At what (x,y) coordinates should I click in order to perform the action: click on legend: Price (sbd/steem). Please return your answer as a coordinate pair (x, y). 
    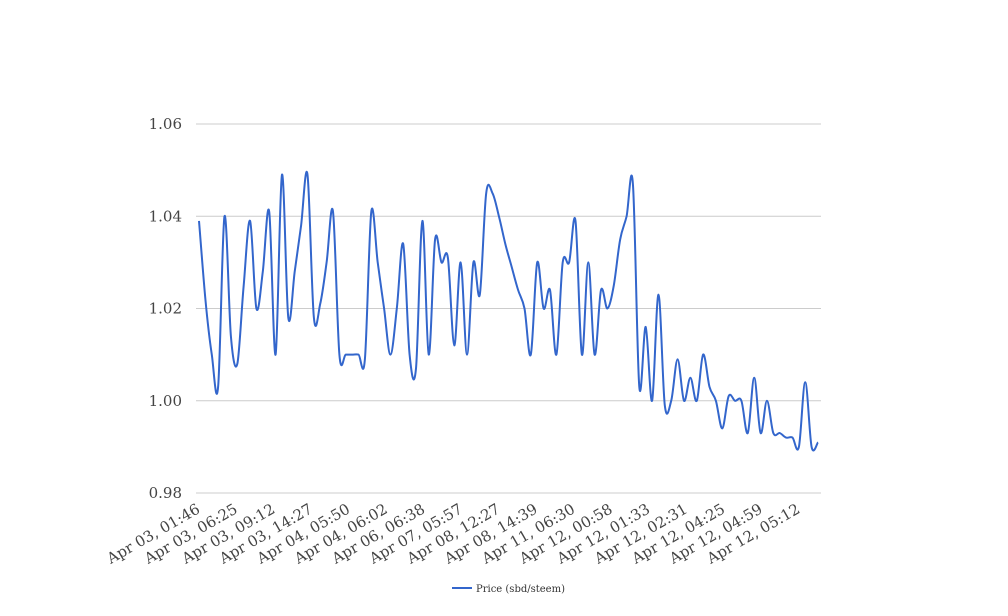
    Looking at the image, I should click on (508, 589).